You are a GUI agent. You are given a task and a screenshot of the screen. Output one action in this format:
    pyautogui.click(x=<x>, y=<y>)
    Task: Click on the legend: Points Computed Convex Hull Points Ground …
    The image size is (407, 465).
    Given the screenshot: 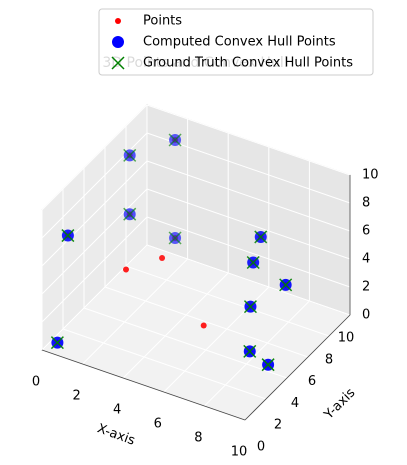 What is the action you would take?
    pyautogui.click(x=236, y=42)
    